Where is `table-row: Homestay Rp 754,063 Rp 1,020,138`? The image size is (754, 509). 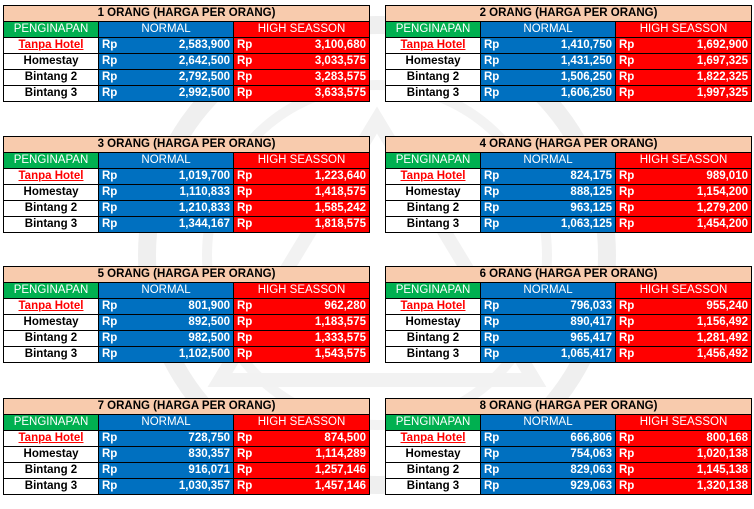
table-row: Homestay Rp 754,063 Rp 1,020,138 is located at coordinates (568, 454).